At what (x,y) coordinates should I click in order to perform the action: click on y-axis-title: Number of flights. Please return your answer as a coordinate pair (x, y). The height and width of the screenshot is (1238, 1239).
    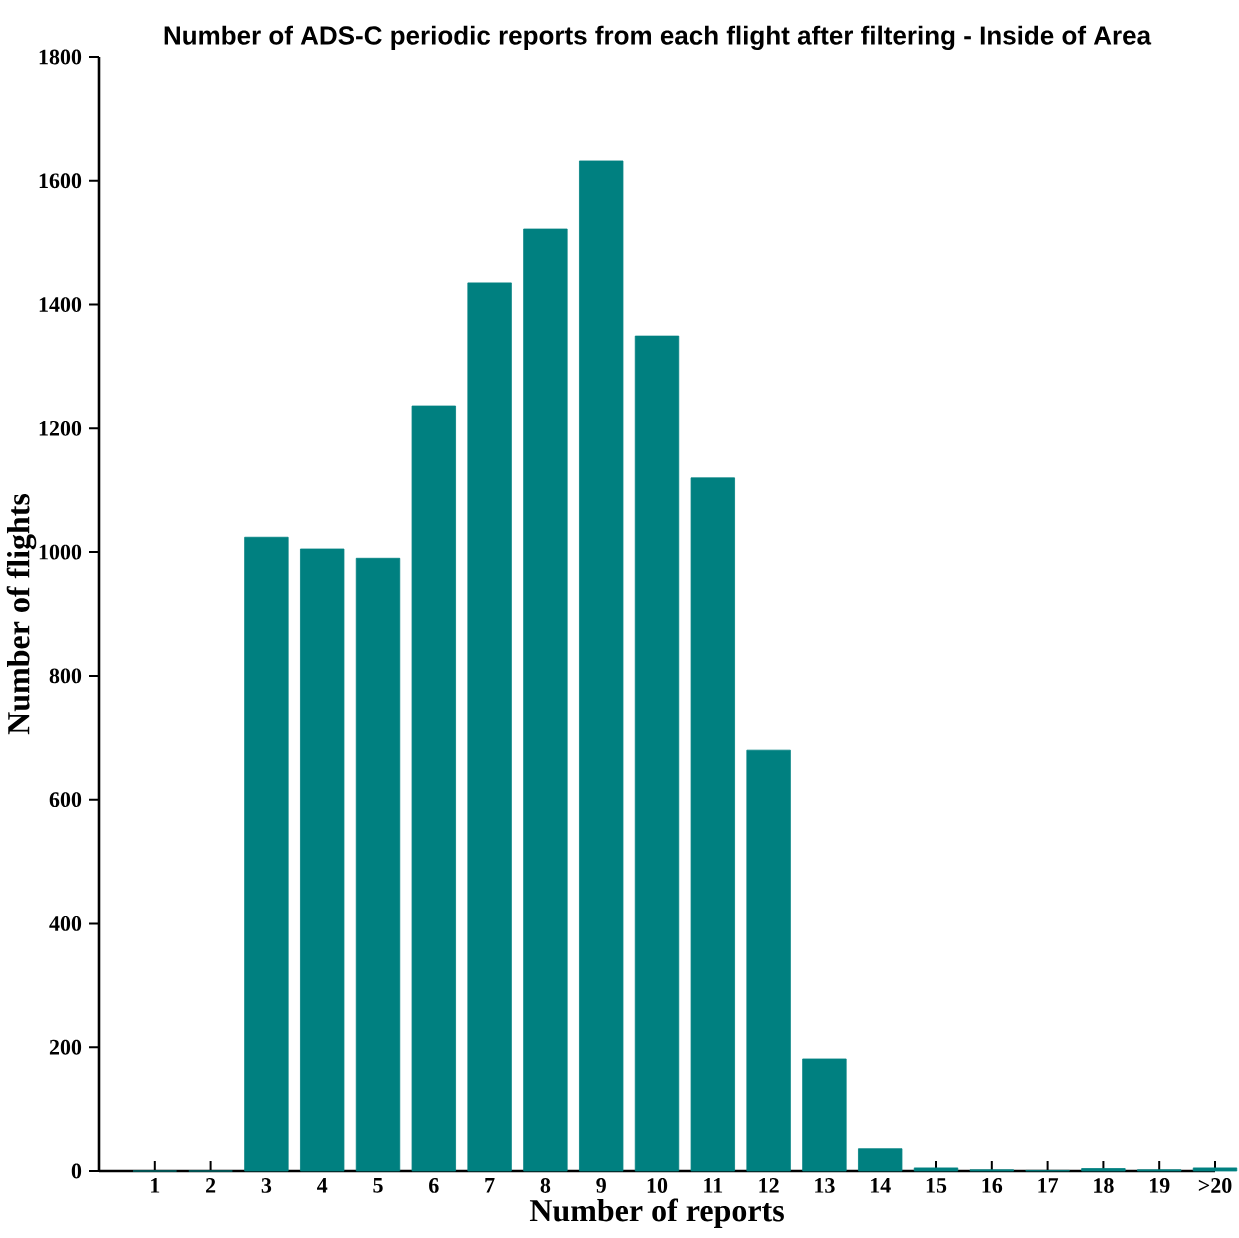
    Looking at the image, I should click on (21, 614).